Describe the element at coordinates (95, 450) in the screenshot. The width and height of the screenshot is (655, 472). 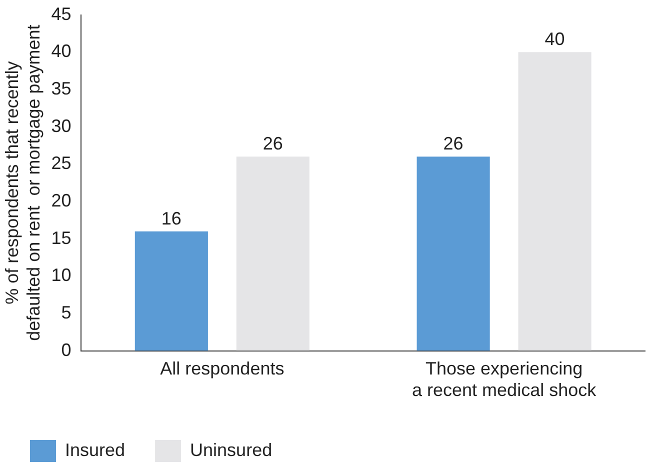
I see `legend-label: Insured` at that location.